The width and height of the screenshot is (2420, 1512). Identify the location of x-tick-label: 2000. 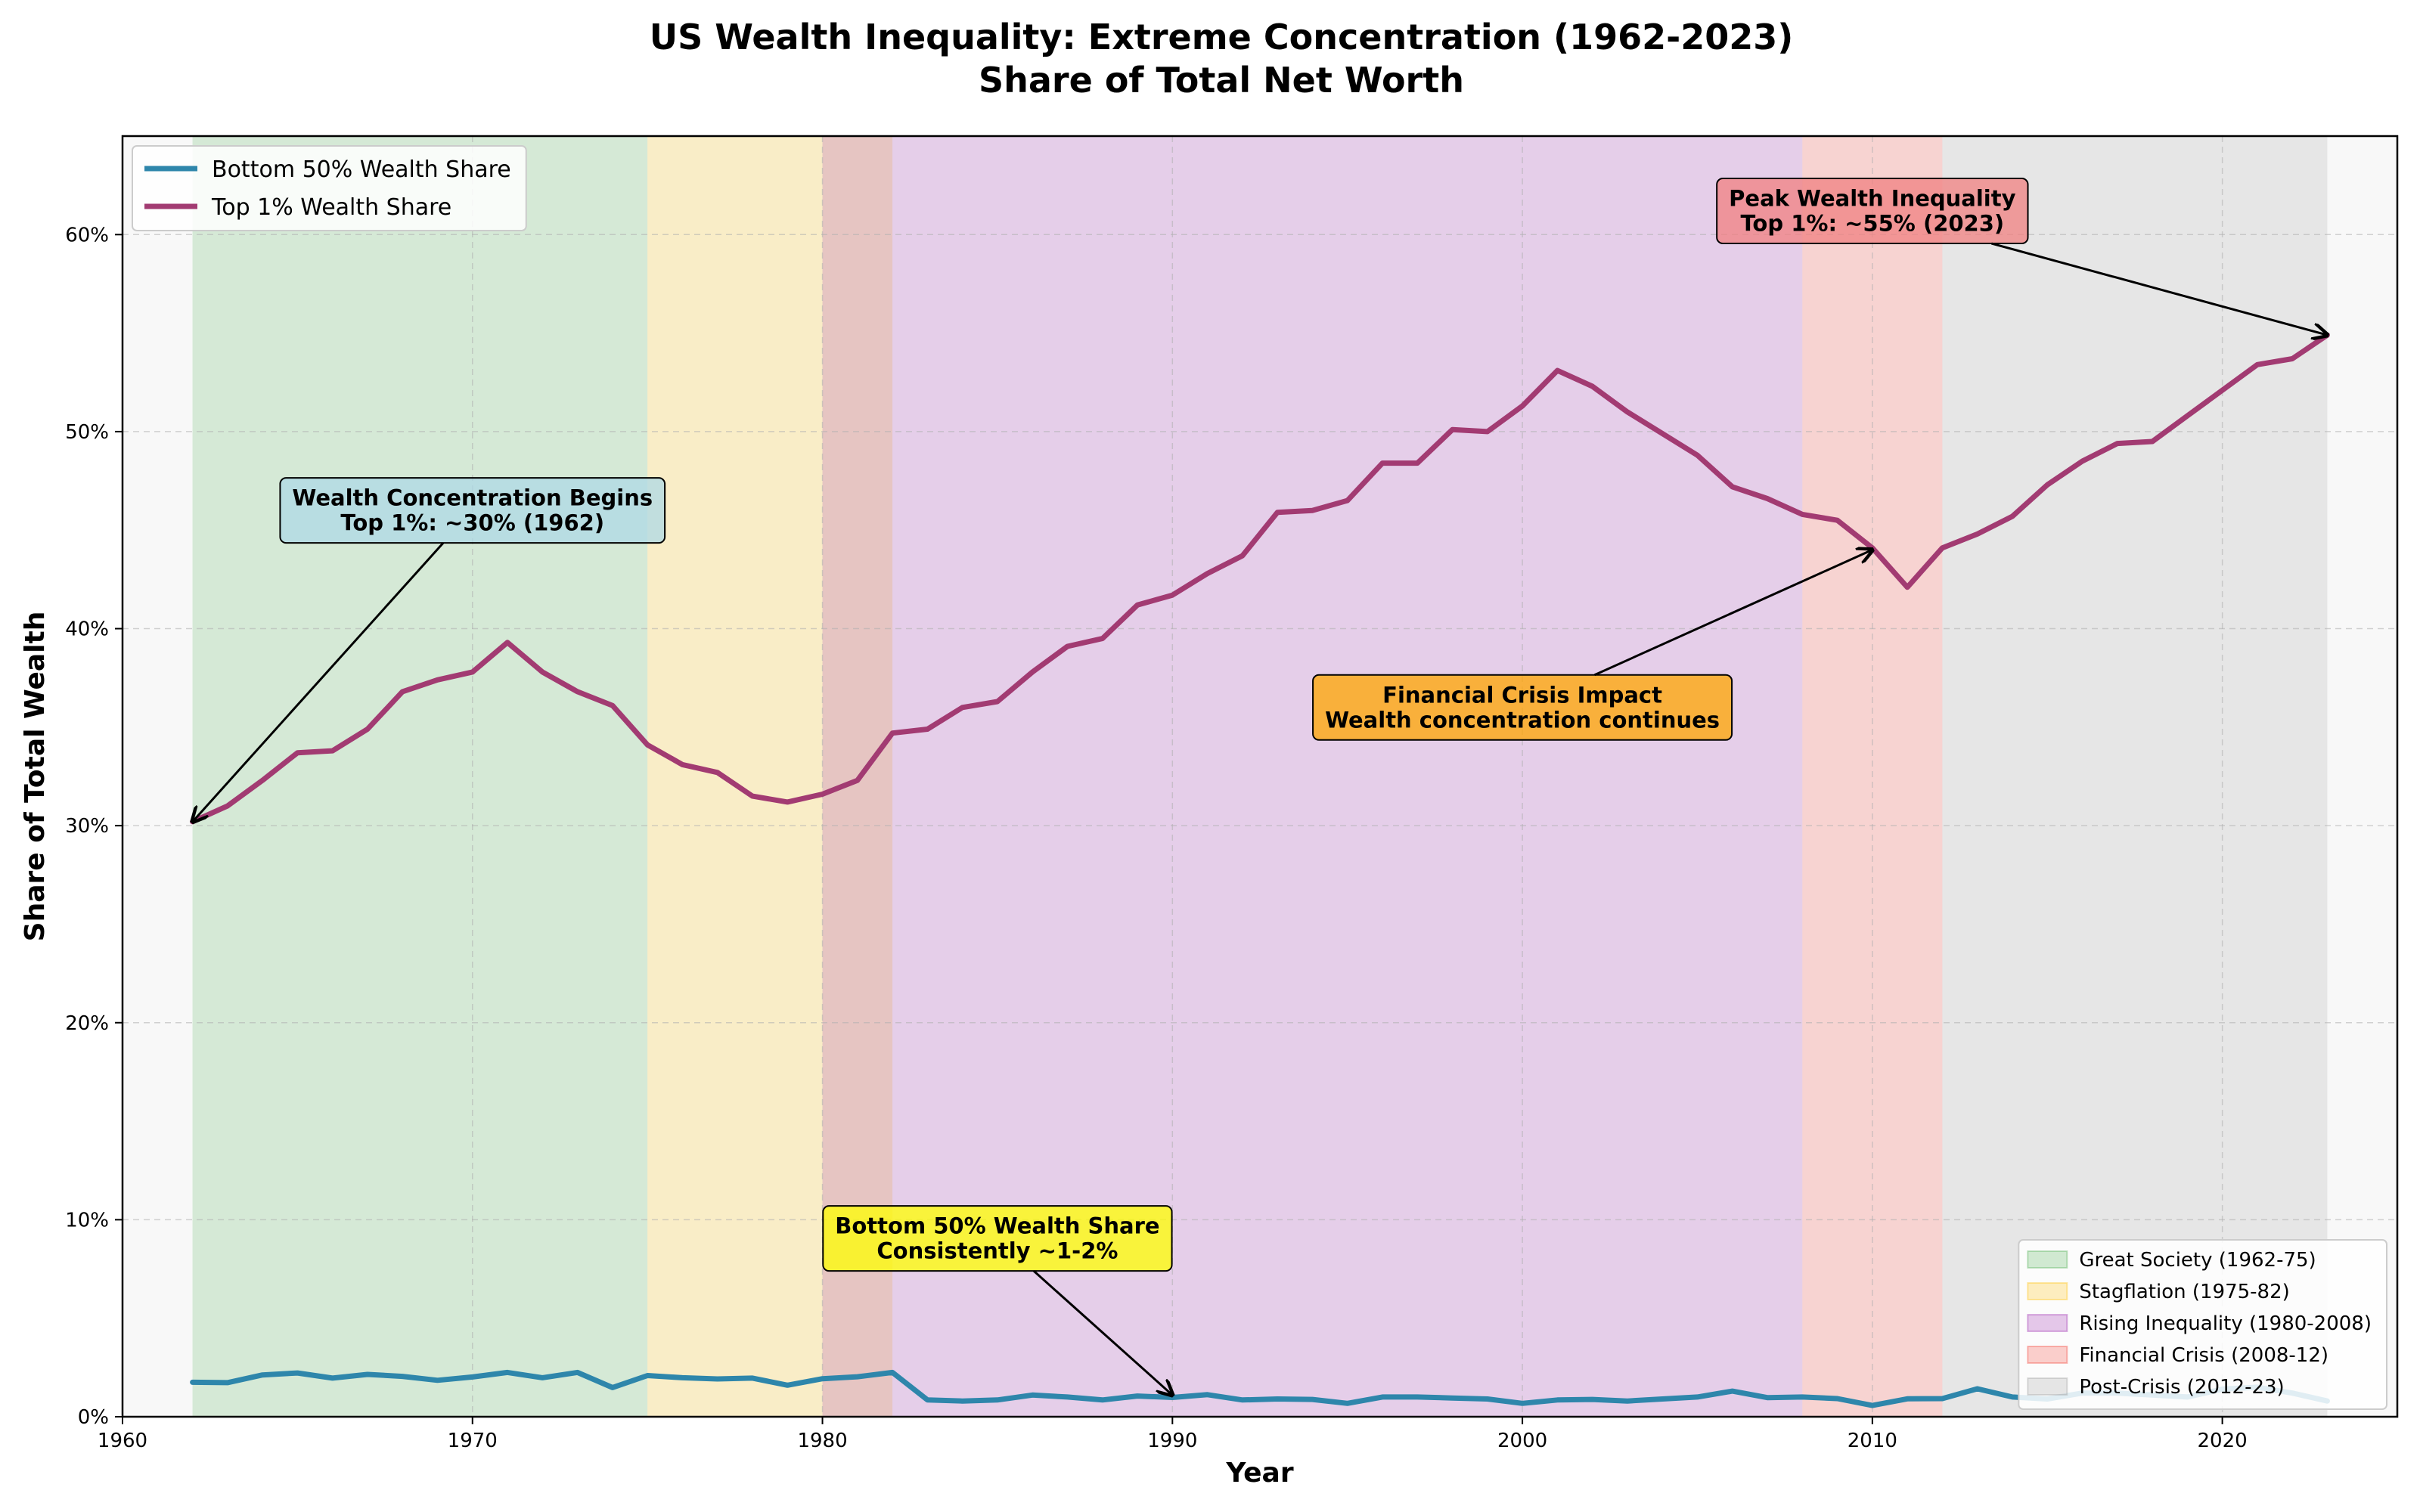
(1522, 1441).